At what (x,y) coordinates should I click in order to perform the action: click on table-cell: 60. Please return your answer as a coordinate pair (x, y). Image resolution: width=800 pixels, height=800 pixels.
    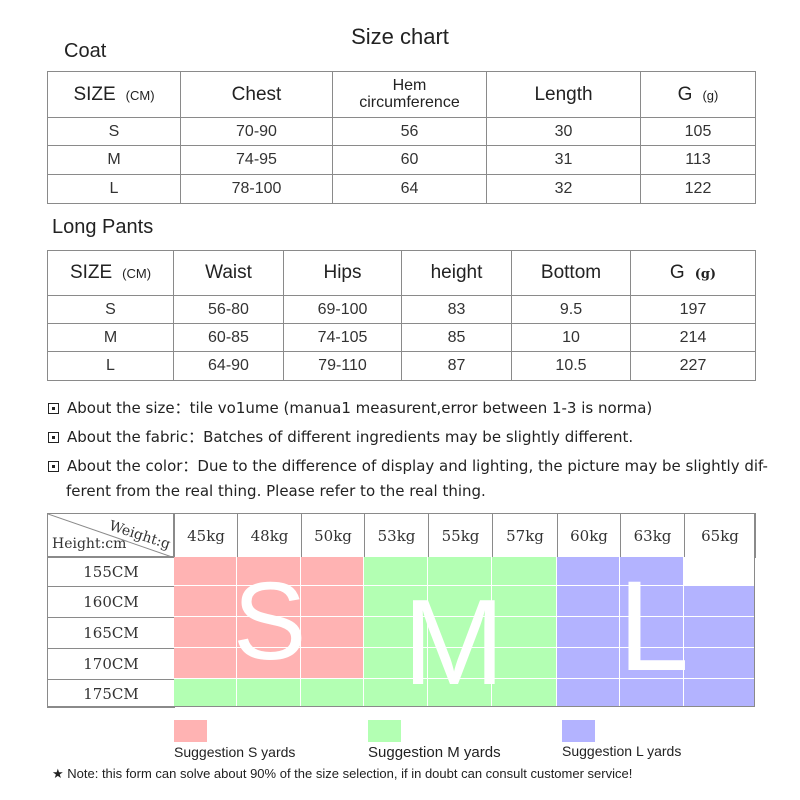
    Looking at the image, I should click on (409, 160).